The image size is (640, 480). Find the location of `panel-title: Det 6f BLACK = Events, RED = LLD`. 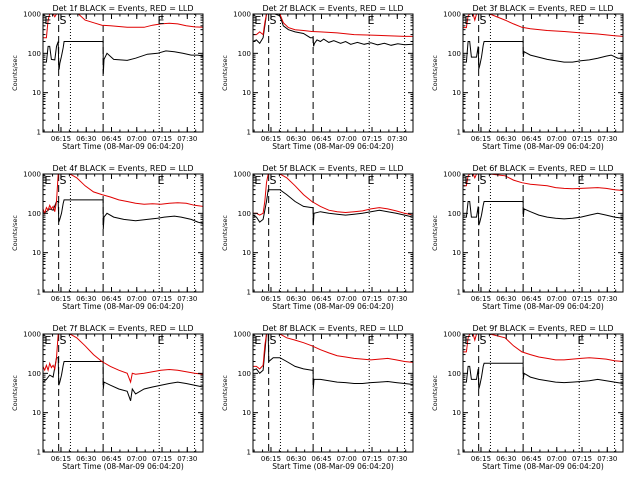

panel-title: Det 6f BLACK = Events, RED = LLD is located at coordinates (542, 168).